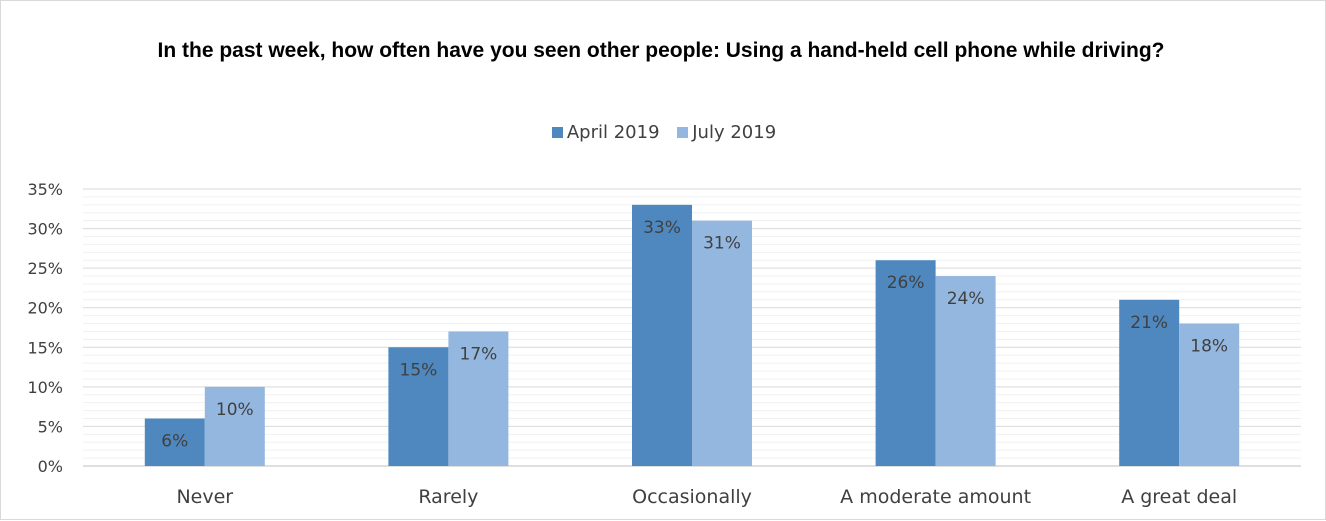 This screenshot has width=1326, height=521. Describe the element at coordinates (479, 354) in the screenshot. I see `data-label: 17%` at that location.